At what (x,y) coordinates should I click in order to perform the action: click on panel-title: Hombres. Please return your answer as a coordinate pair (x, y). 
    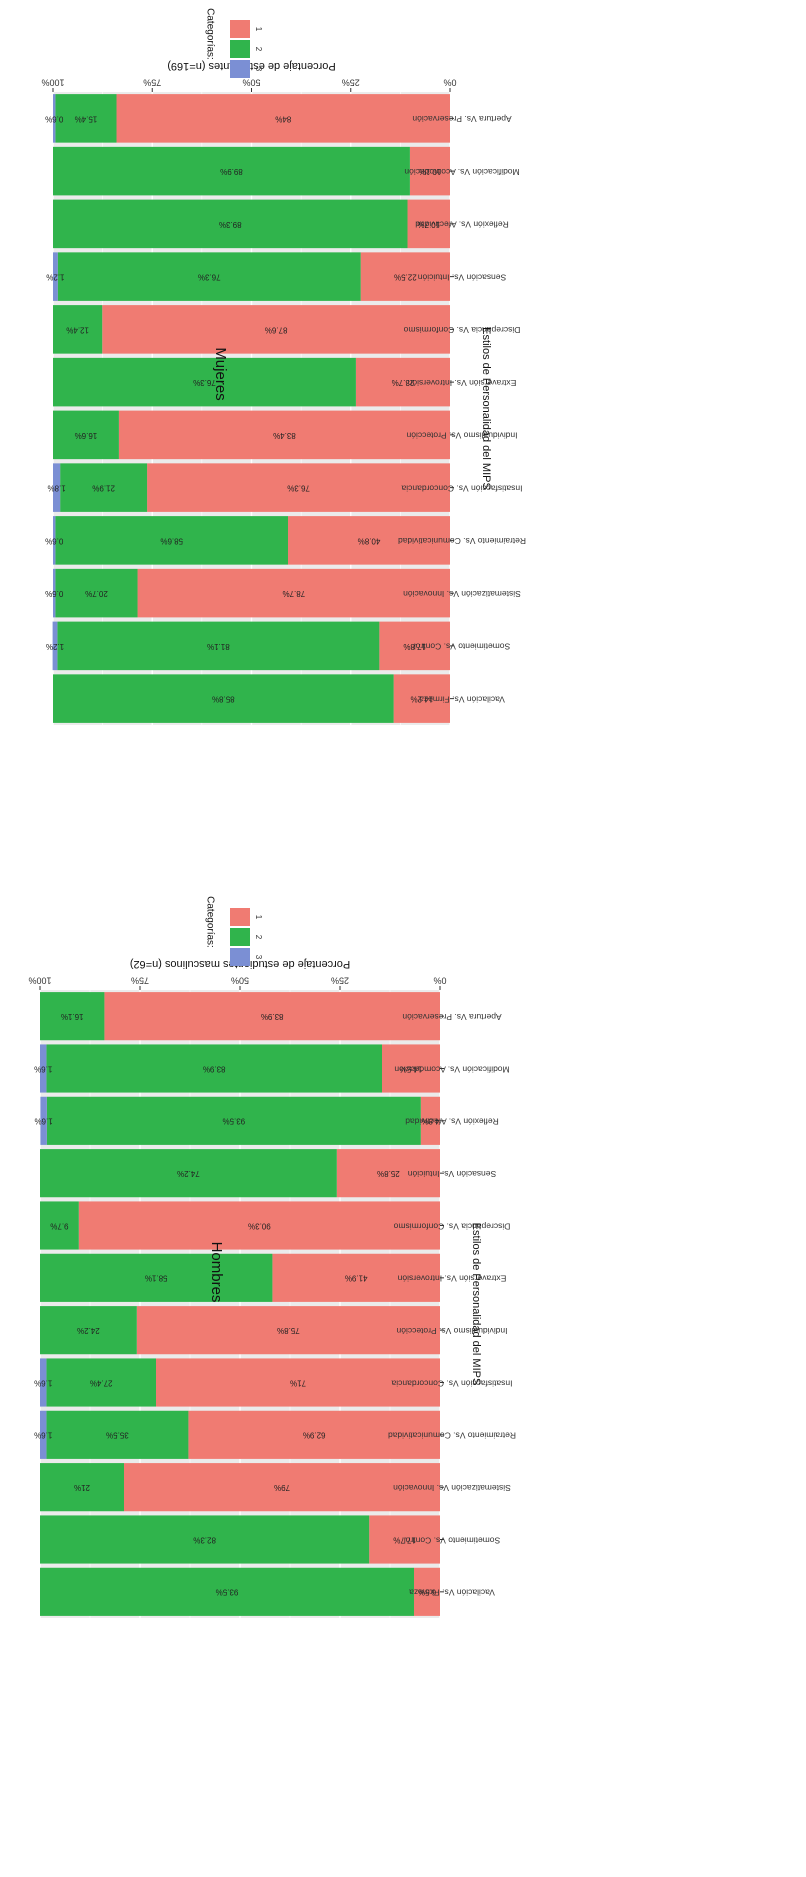
    Looking at the image, I should click on (216, 1272).